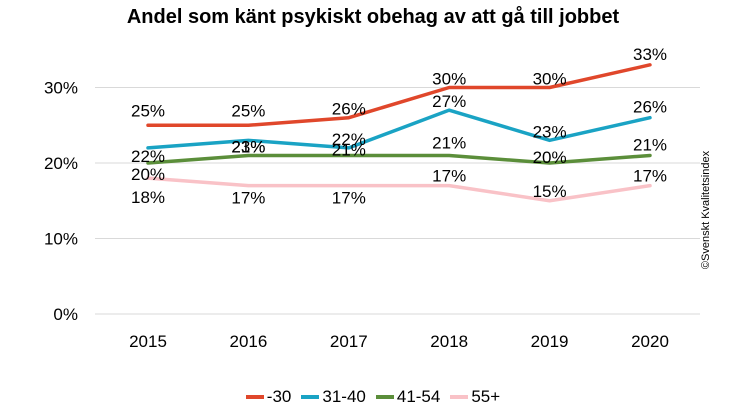 This screenshot has height=419, width=746. What do you see at coordinates (61, 239) in the screenshot?
I see `y-tick-label: 10%` at bounding box center [61, 239].